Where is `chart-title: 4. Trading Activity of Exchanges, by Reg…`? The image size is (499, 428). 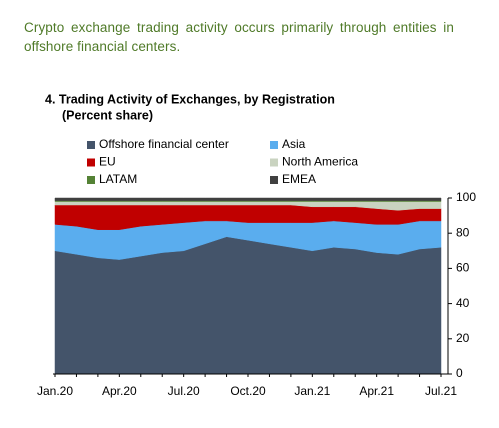 chart-title: 4. Trading Activity of Exchanges, by Reg… is located at coordinates (190, 99).